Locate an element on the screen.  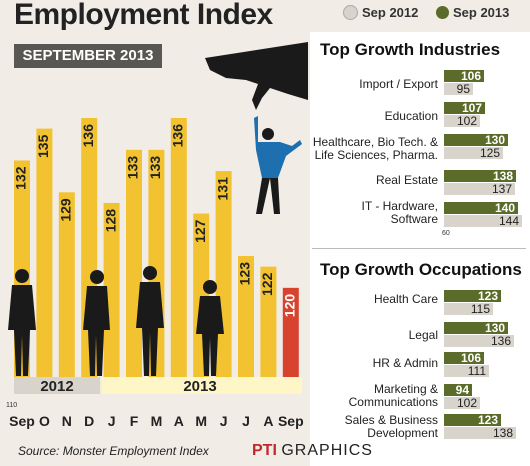
year-label-2012: 2012 is located at coordinates (56, 386).